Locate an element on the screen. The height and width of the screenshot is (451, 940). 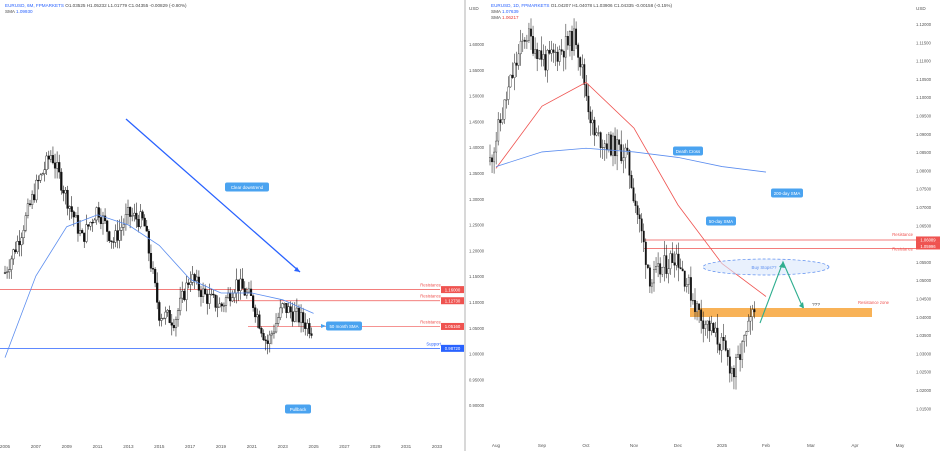
annotation-50-month-sma: 50 month SMA is located at coordinates (343, 326).